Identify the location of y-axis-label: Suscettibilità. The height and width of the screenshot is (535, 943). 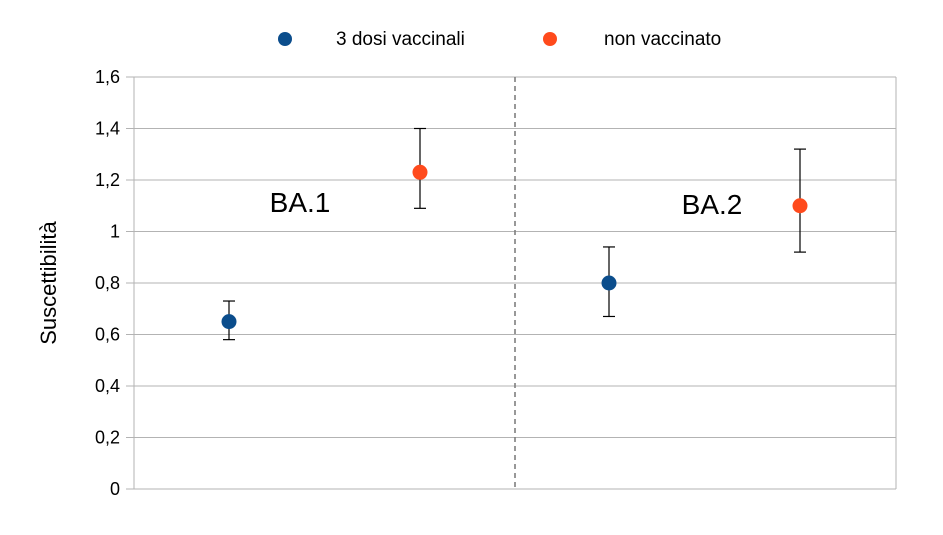
(48, 282).